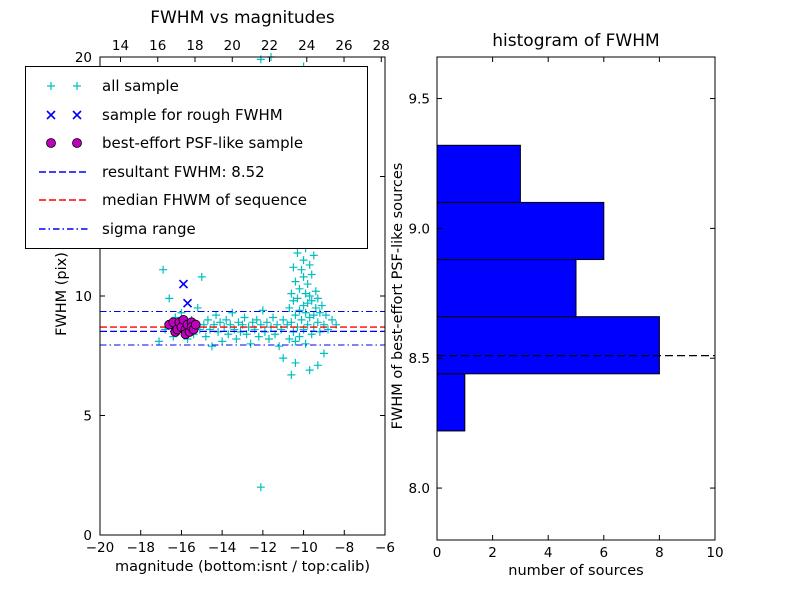  I want to click on tick-label: 22, so click(269, 46).